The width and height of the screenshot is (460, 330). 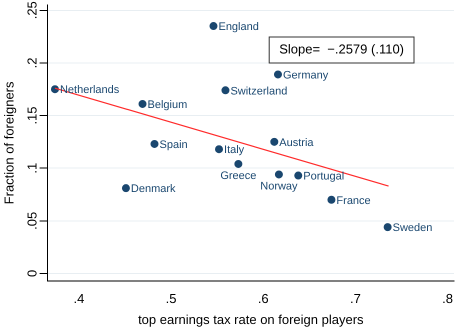 What do you see at coordinates (263, 298) in the screenshot?
I see `x-tick-label: .6` at bounding box center [263, 298].